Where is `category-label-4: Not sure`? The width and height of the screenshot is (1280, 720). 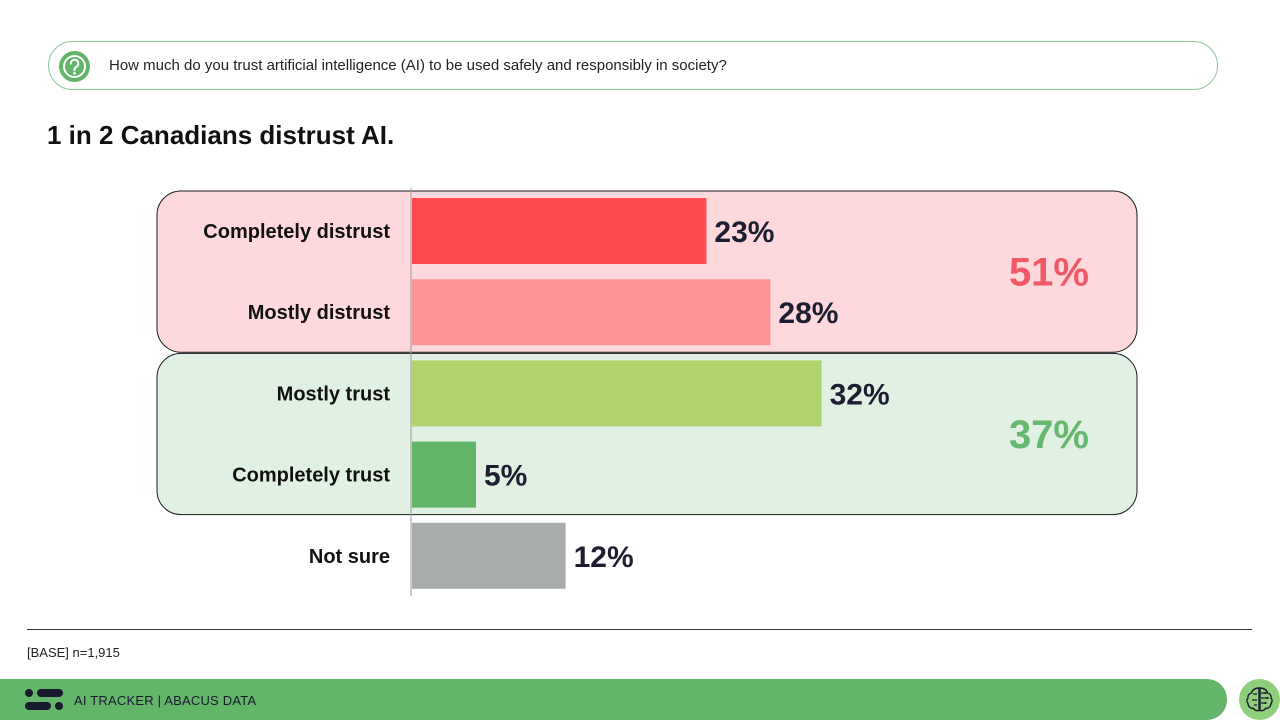 category-label-4: Not sure is located at coordinates (349, 557).